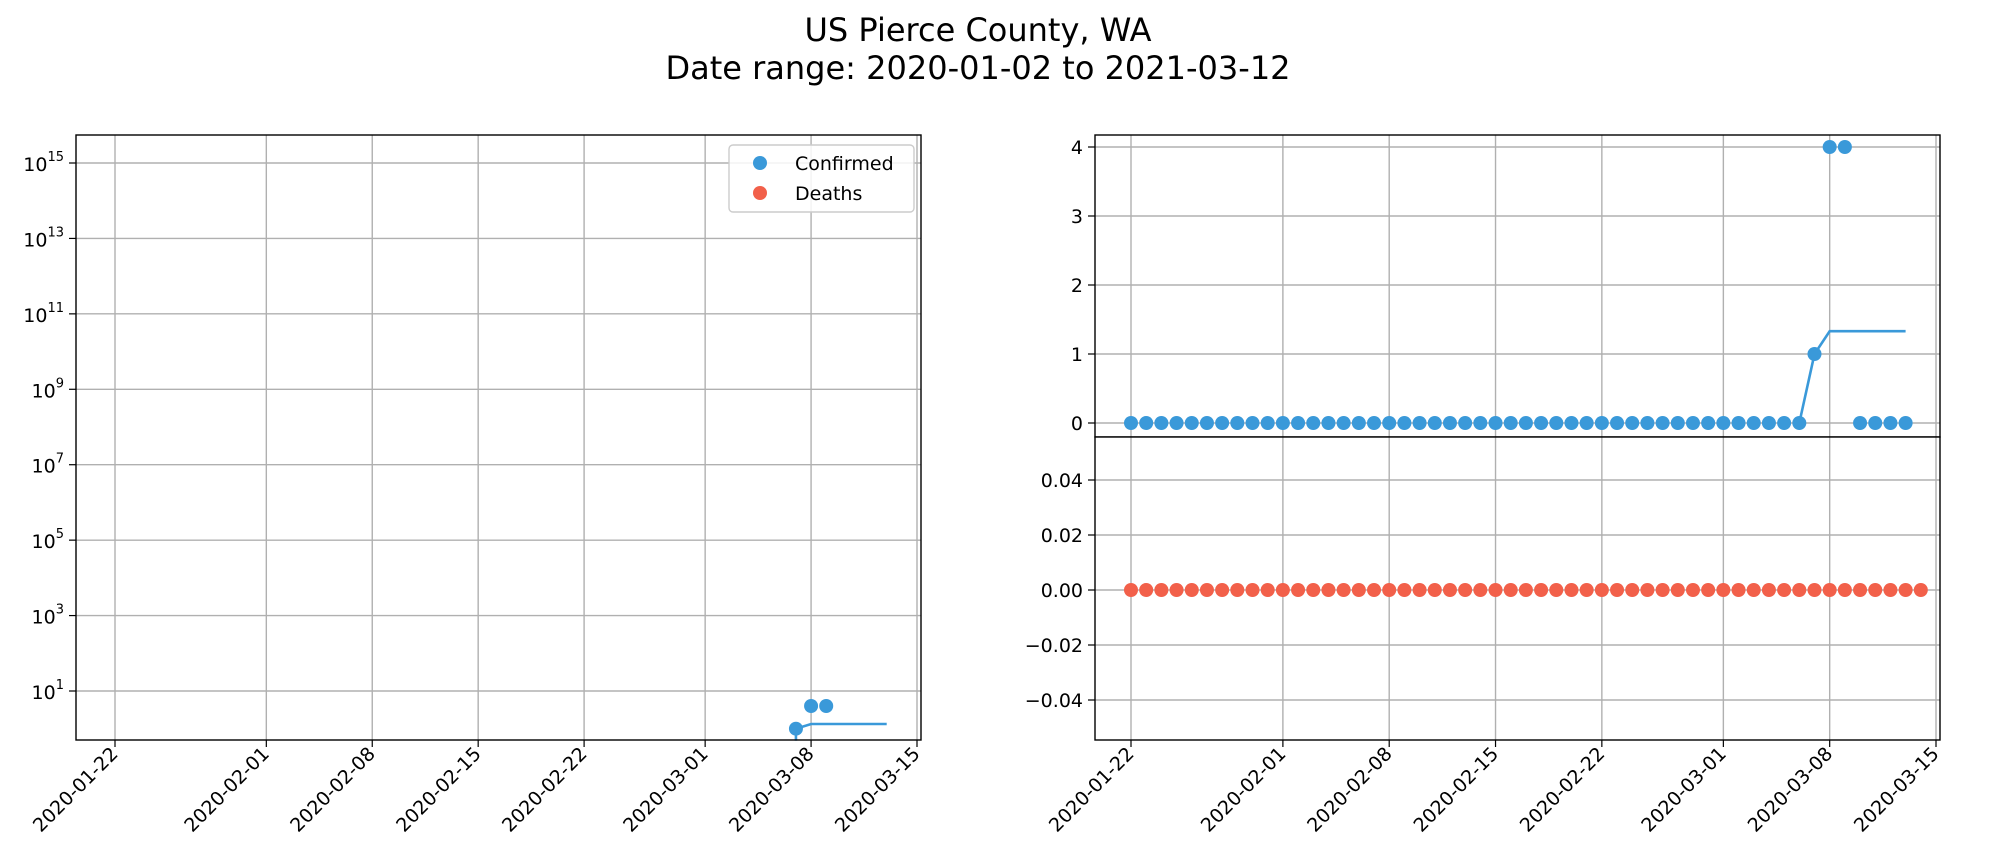 Image resolution: width=1992 pixels, height=868 pixels. Describe the element at coordinates (821, 178) in the screenshot. I see `left-legend: Confirmed Deaths` at that location.